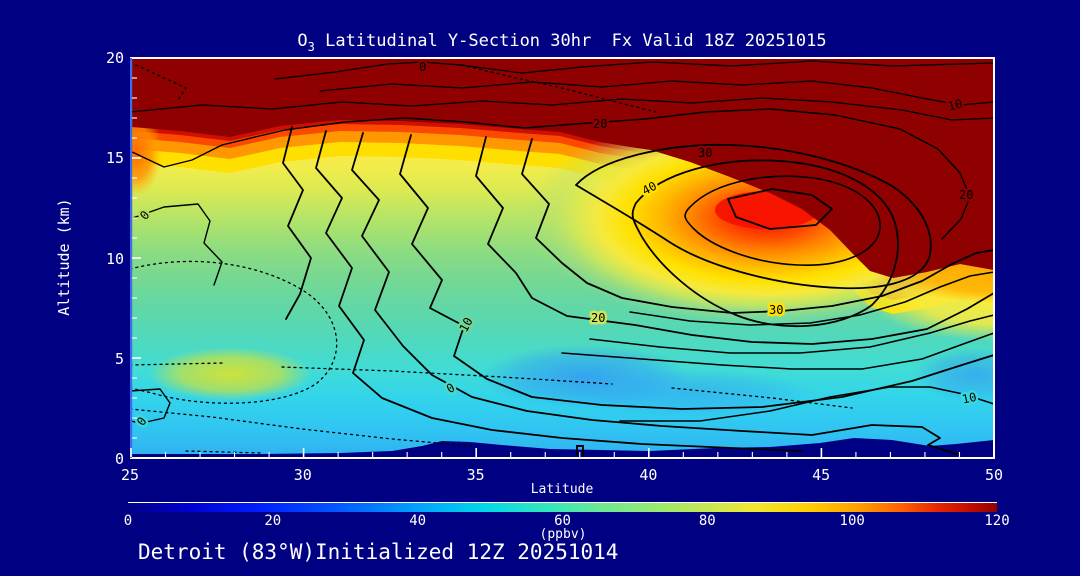 This screenshot has width=1080, height=576. Describe the element at coordinates (130, 475) in the screenshot. I see `x-tick-label-25: 25` at that location.